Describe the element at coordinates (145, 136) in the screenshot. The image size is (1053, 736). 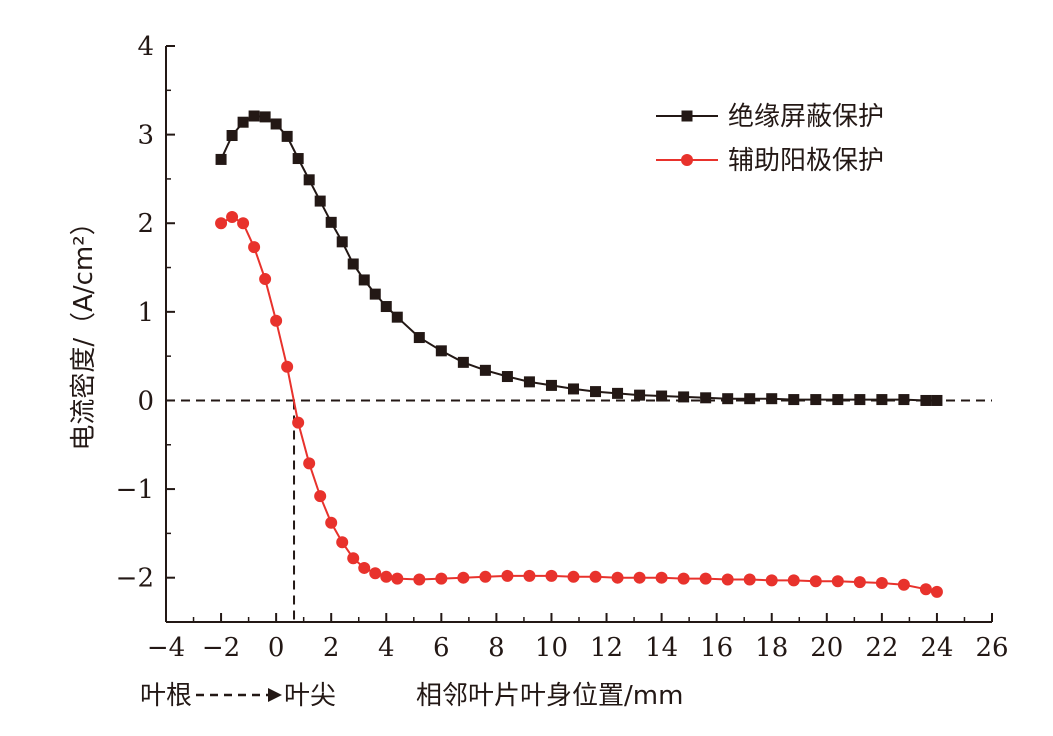
I see `y-tick-label: 3` at that location.